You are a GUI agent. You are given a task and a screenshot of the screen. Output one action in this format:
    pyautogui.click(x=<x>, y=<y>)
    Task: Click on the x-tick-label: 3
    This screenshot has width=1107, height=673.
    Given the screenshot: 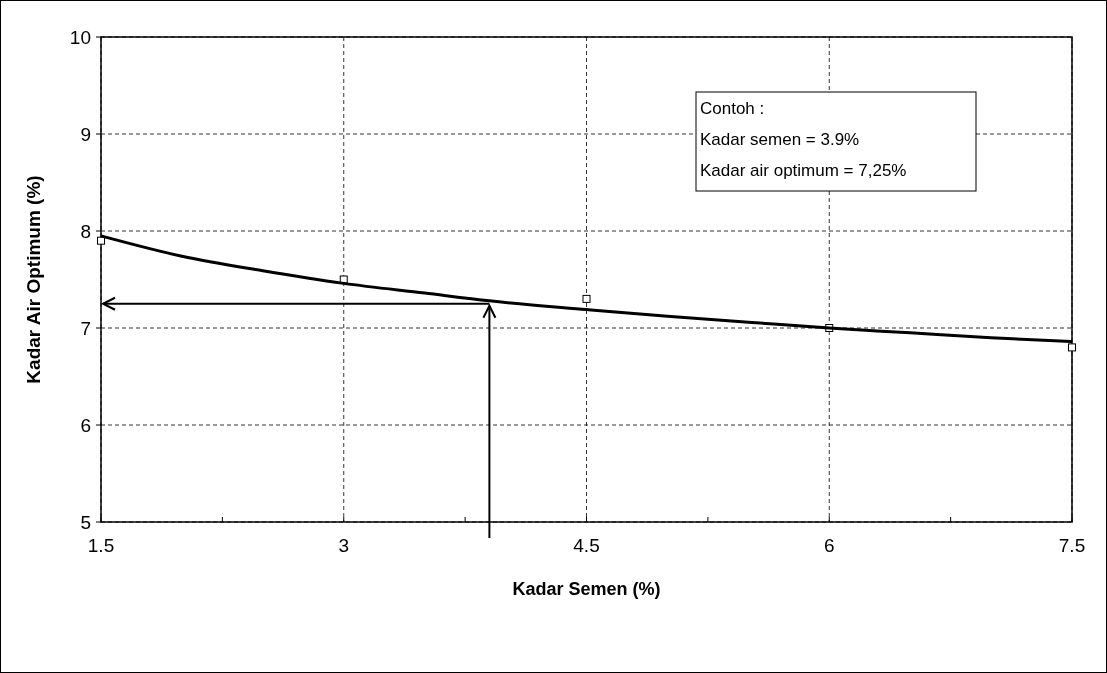 What is the action you would take?
    pyautogui.click(x=344, y=545)
    